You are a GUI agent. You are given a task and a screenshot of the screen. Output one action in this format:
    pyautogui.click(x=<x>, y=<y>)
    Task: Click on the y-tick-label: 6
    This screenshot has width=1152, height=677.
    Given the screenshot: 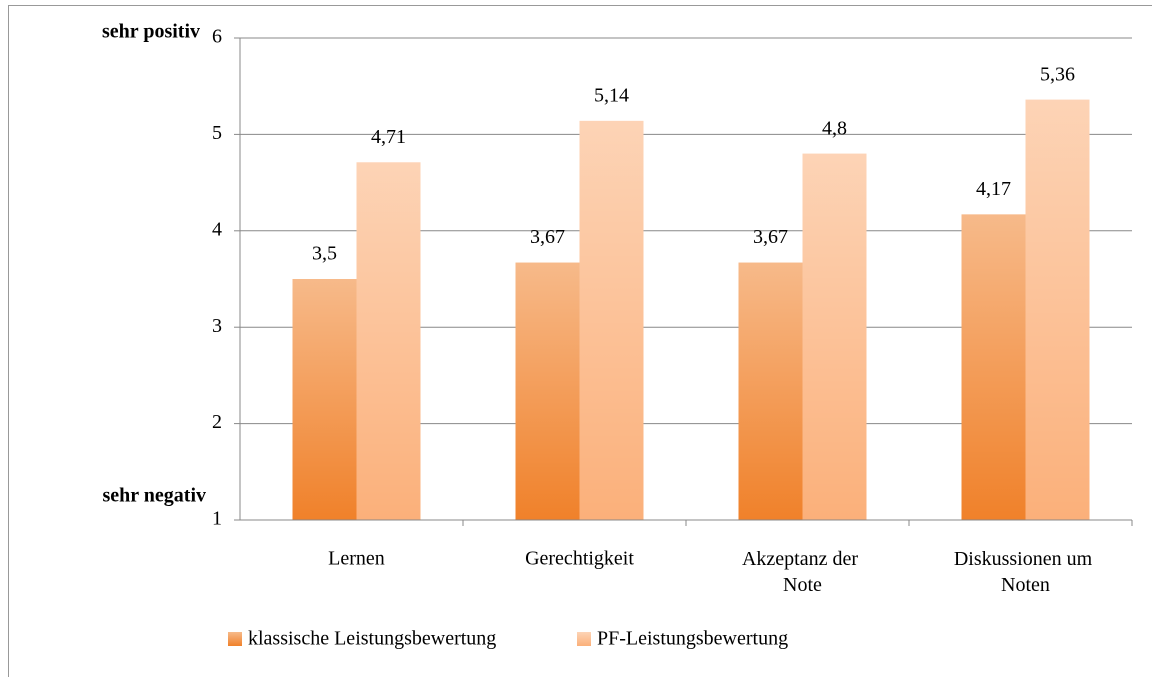 What is the action you would take?
    pyautogui.click(x=217, y=37)
    